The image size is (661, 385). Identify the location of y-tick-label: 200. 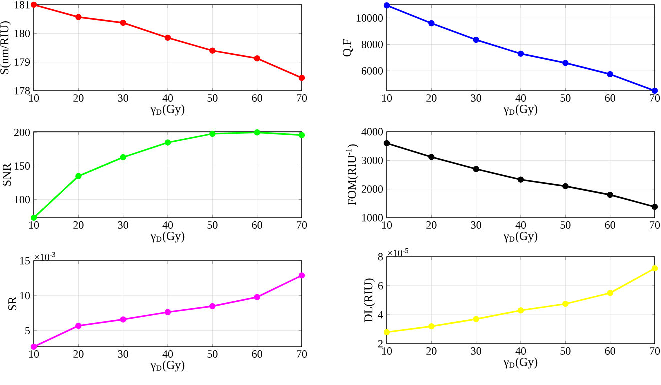
(22, 132).